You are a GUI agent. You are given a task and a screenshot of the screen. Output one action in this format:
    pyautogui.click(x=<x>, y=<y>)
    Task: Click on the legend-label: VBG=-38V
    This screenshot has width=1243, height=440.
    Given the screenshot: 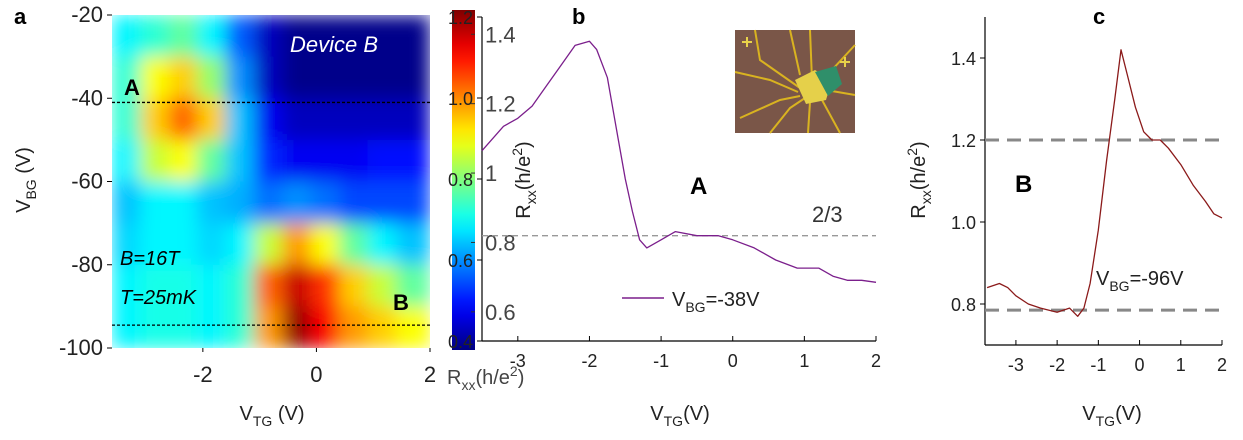 What is the action you would take?
    pyautogui.click(x=716, y=302)
    